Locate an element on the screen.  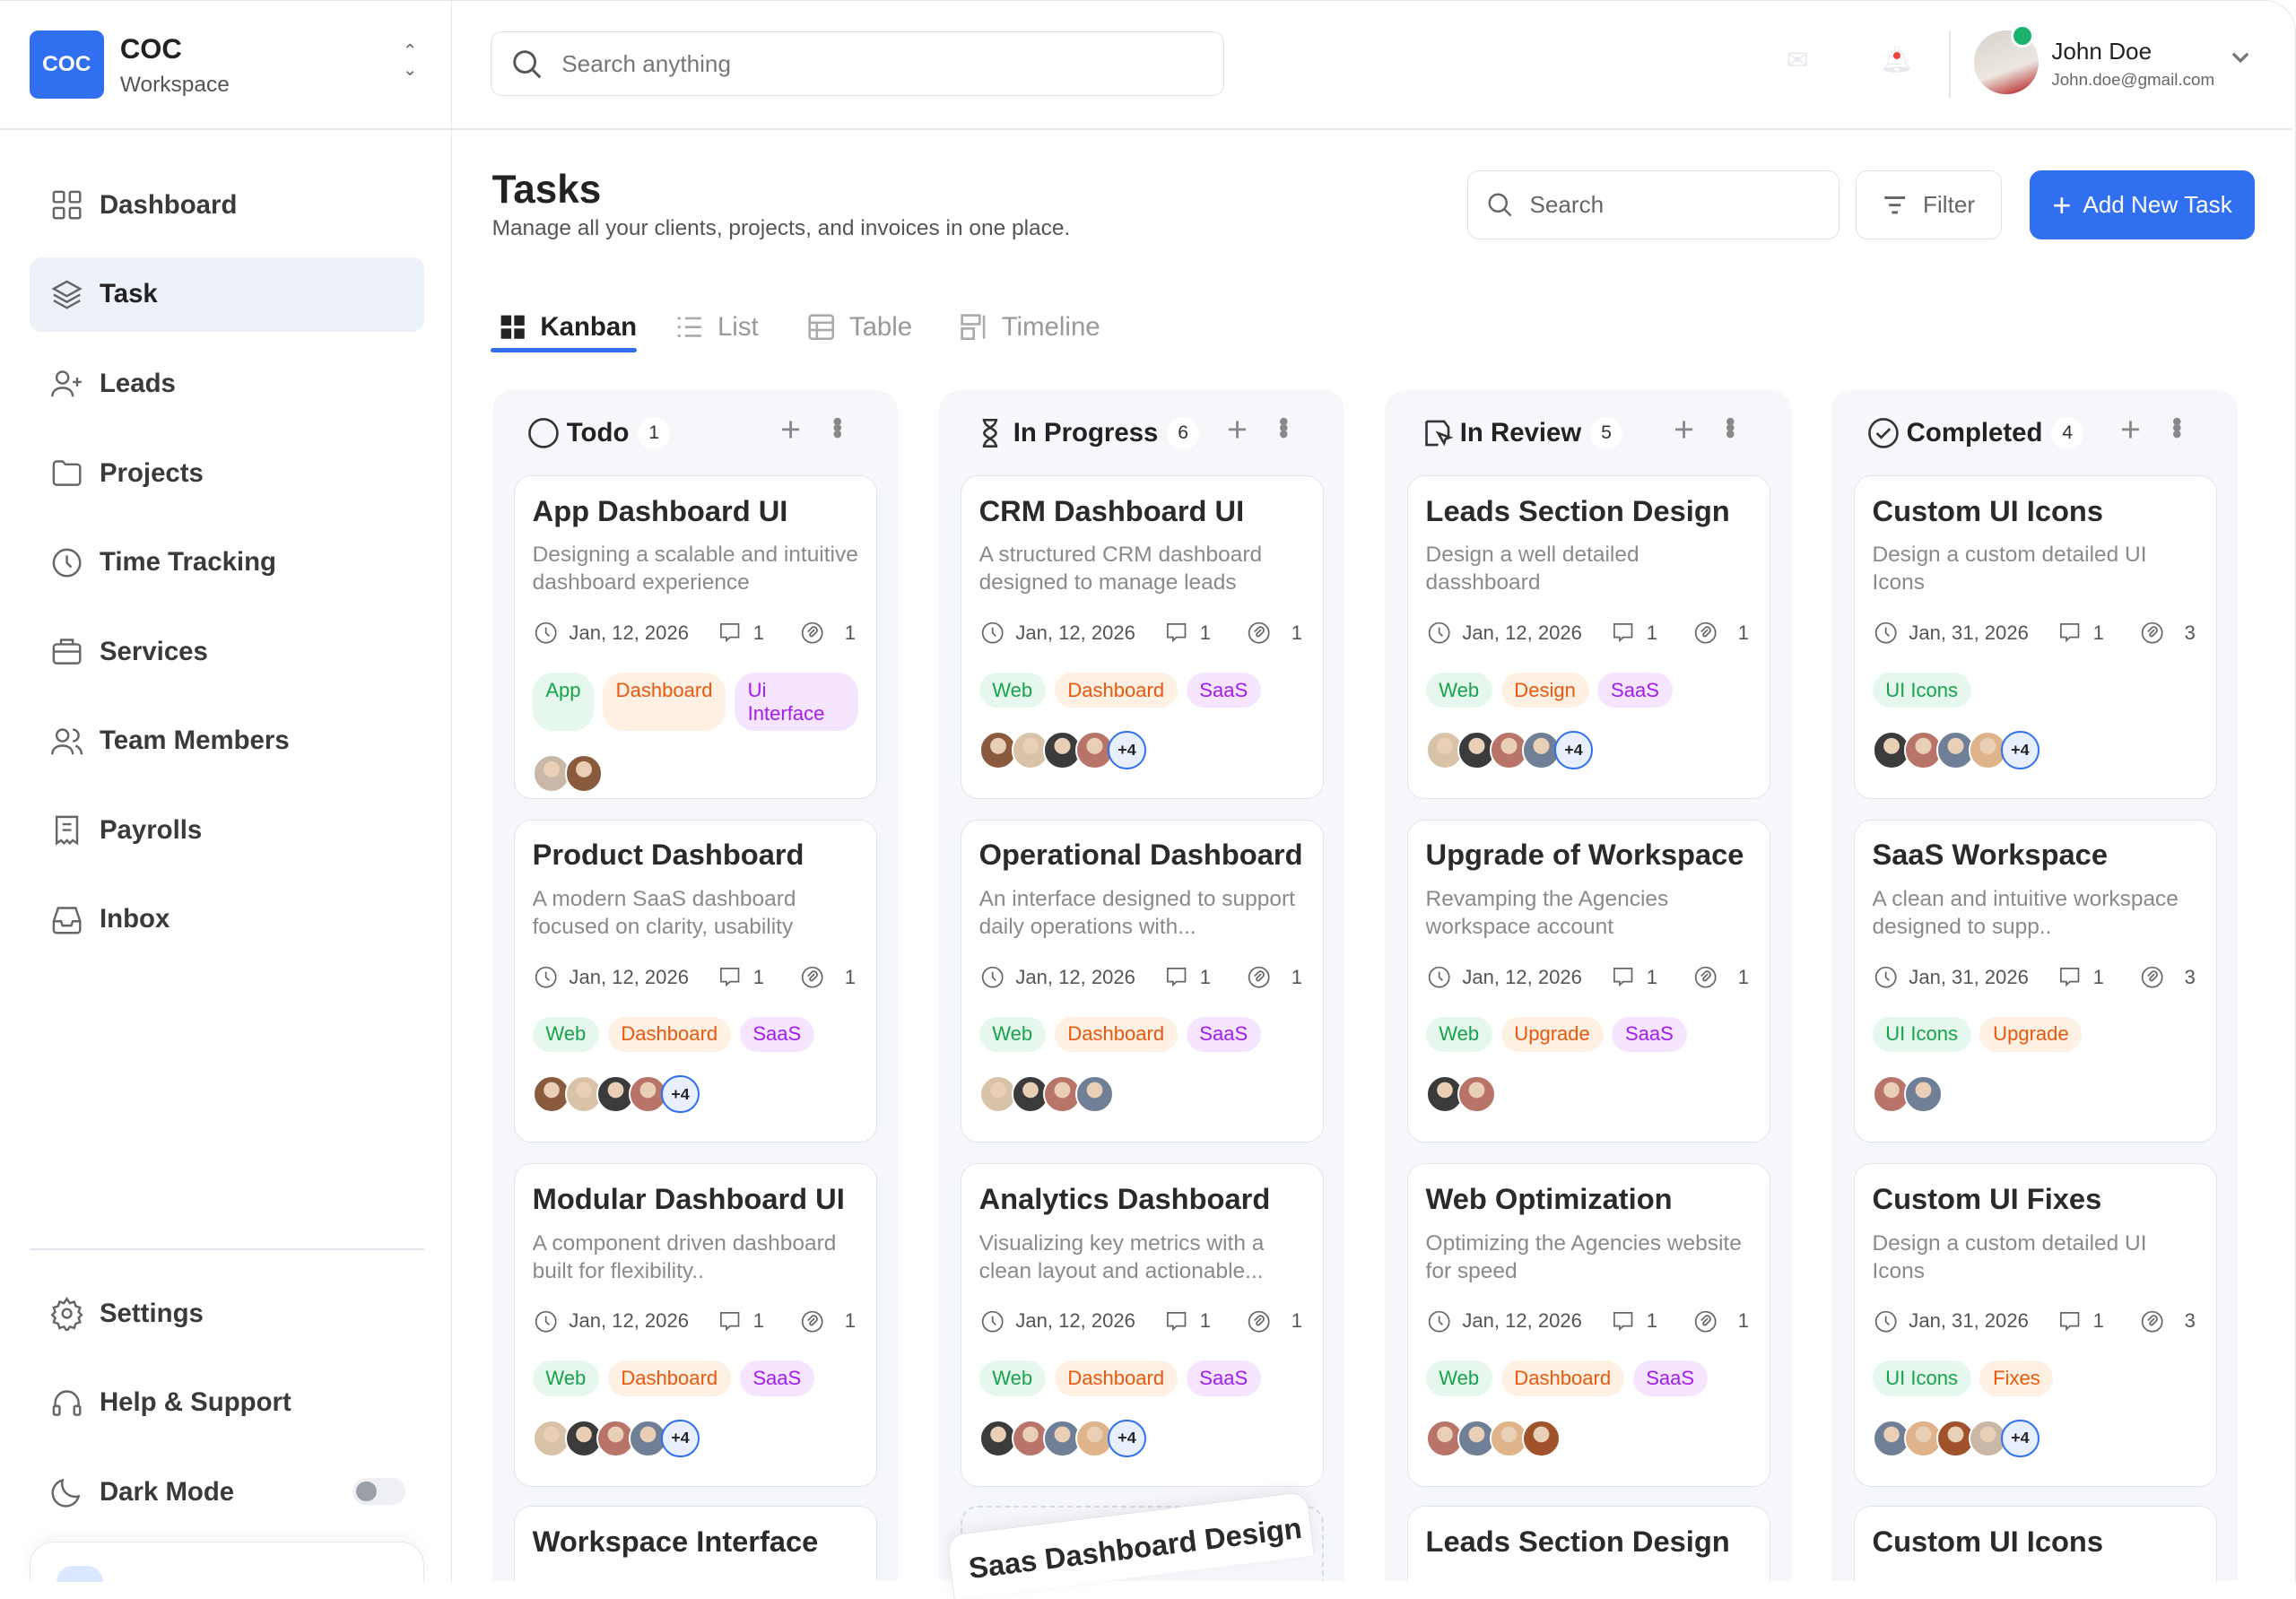
workspace-switcher-icon: ⌃ ⌄ is located at coordinates (410, 60).